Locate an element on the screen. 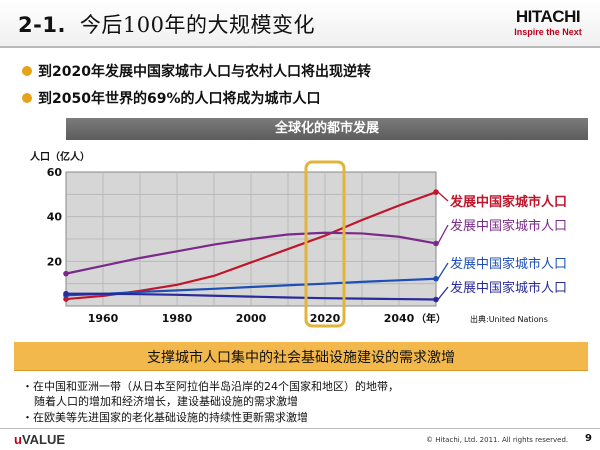 The image size is (600, 450). slide-header is located at coordinates (300, 23).